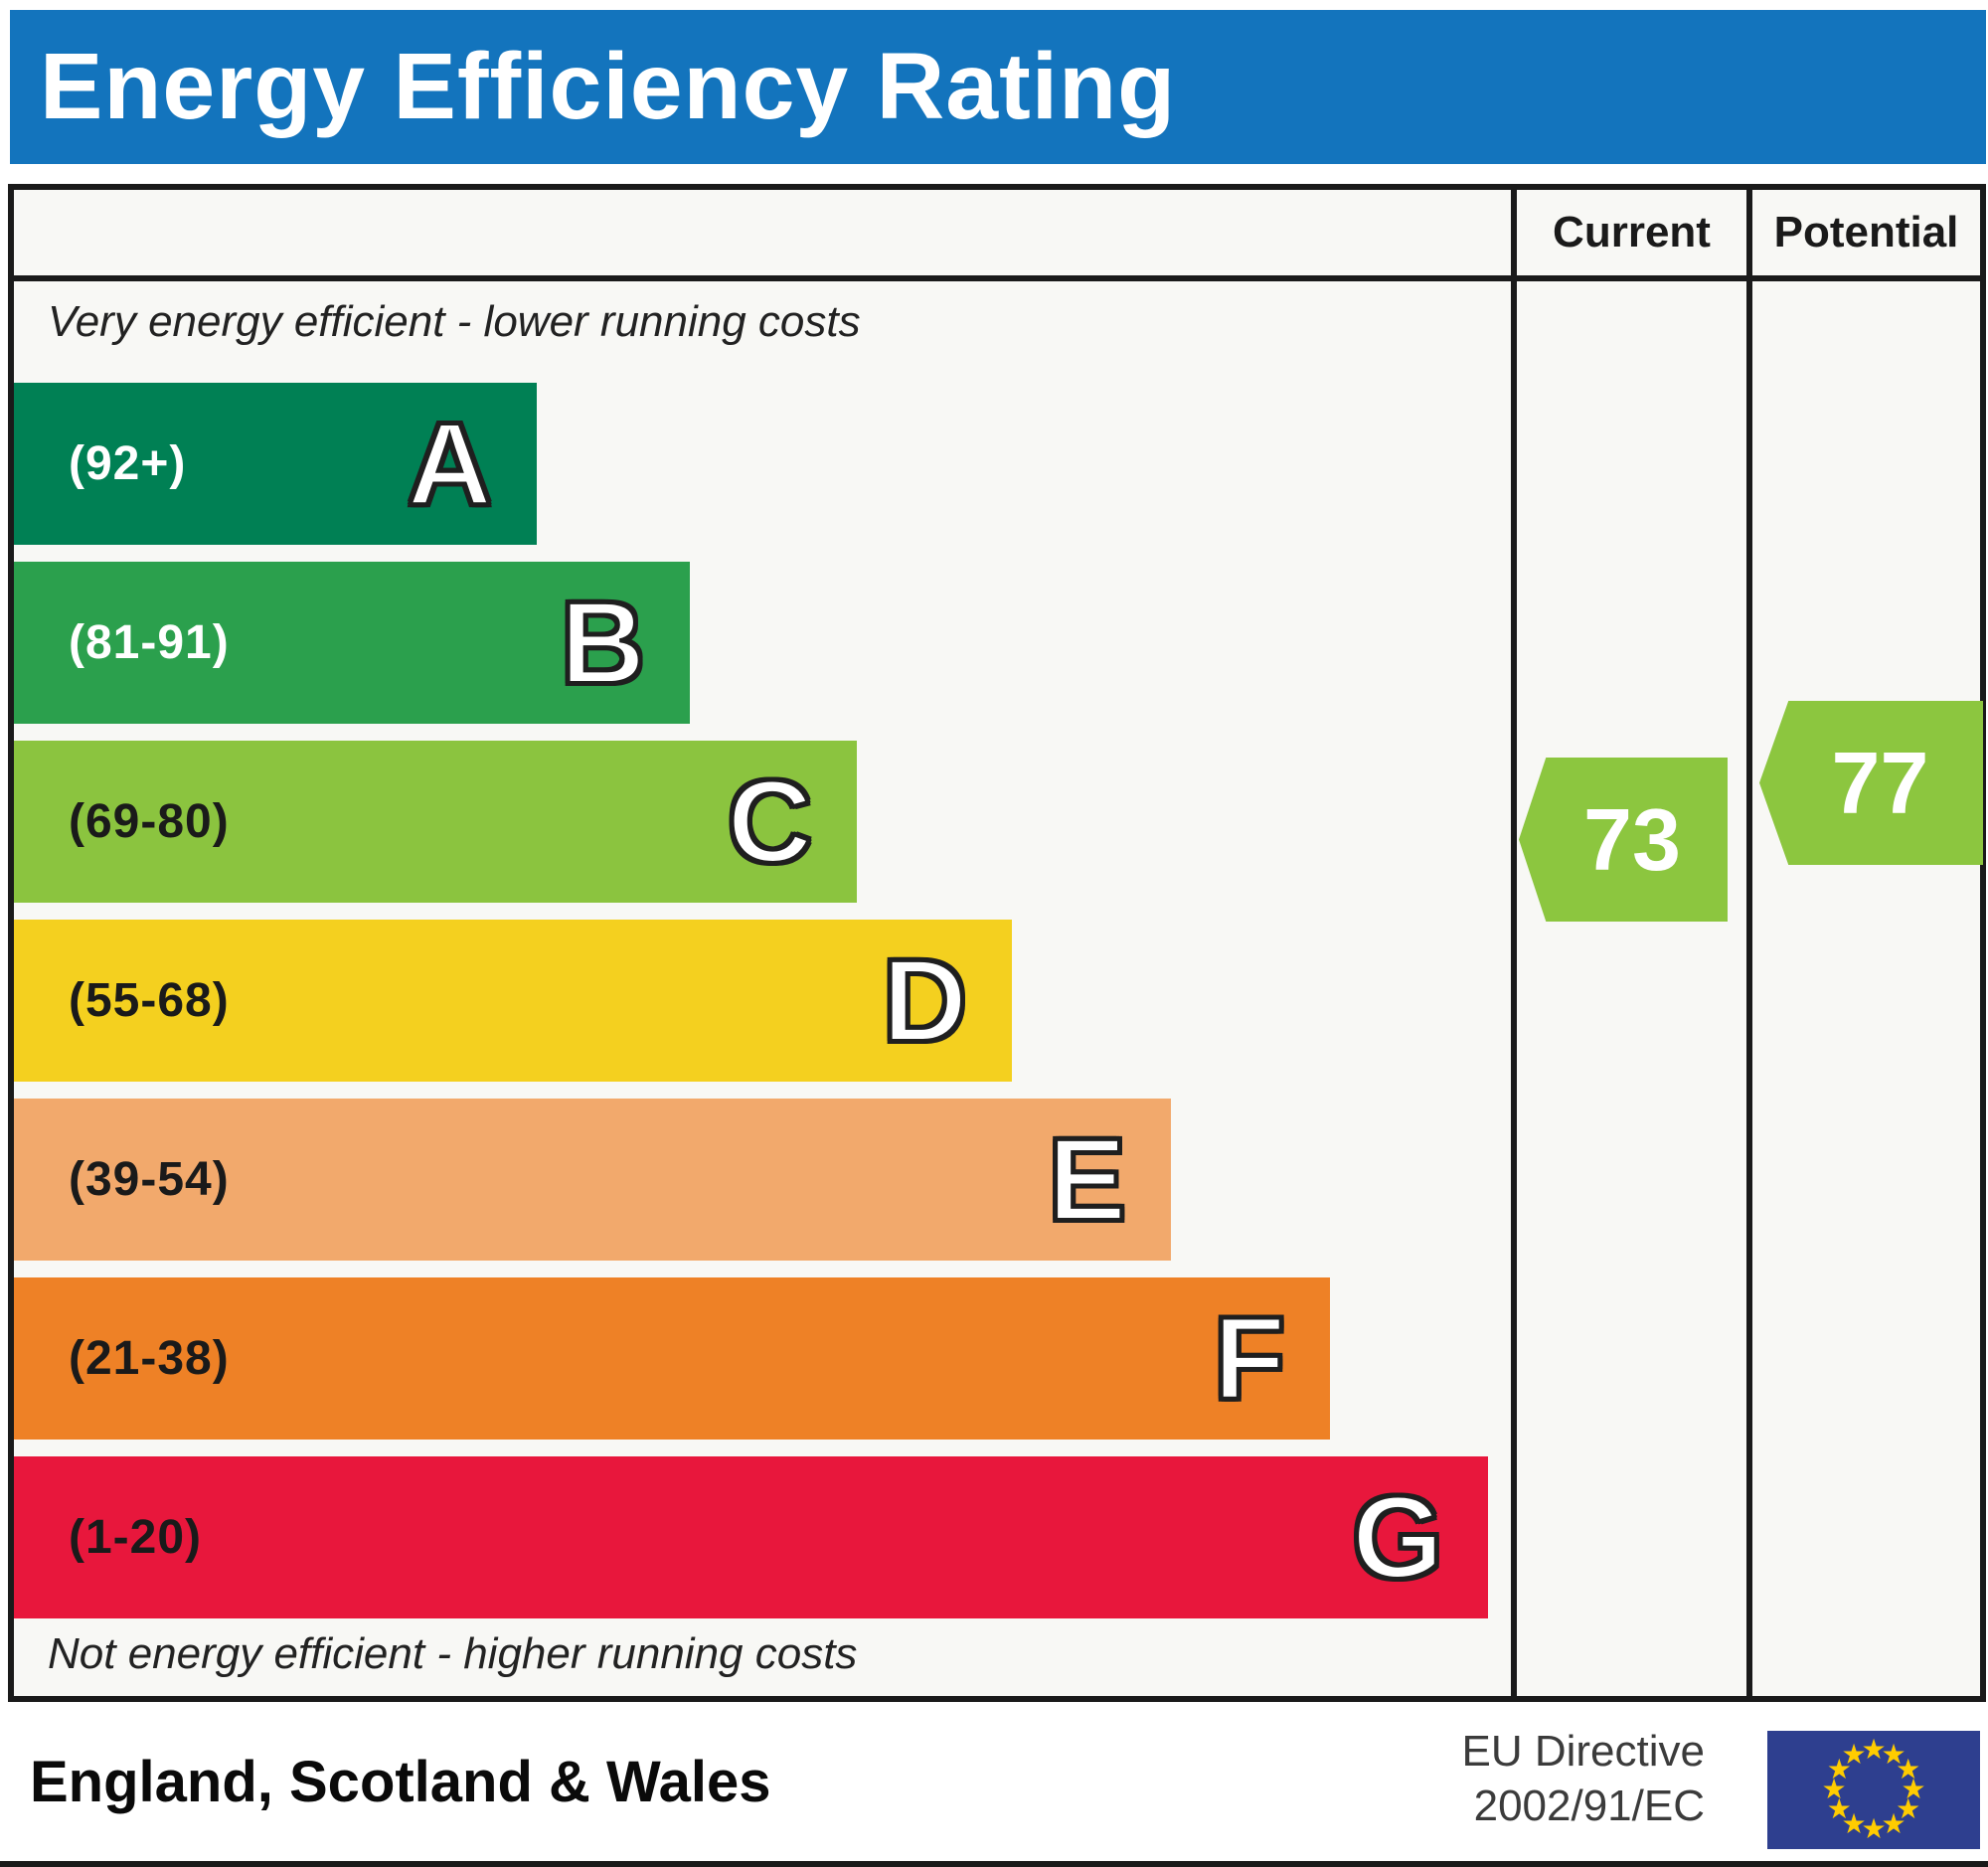  I want to click on potential-column-divider, so click(1749, 943).